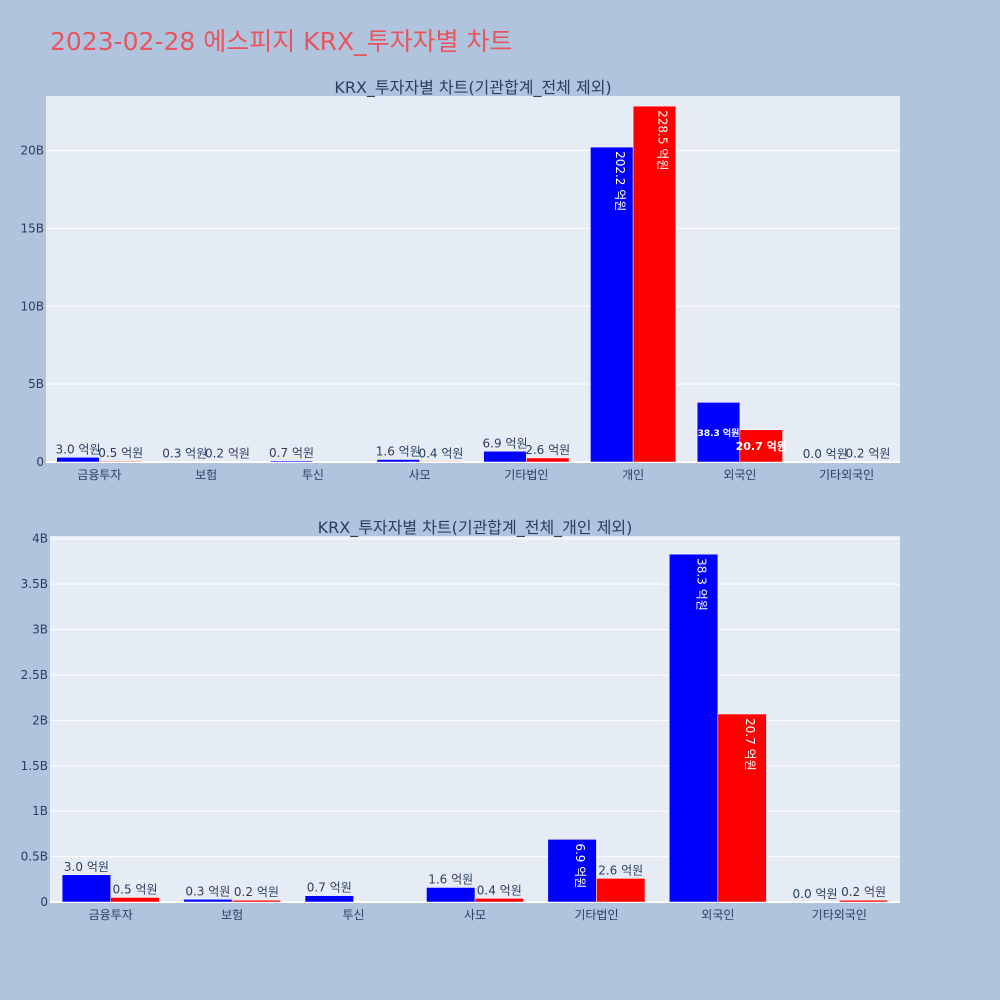 This screenshot has height=1000, width=1000. What do you see at coordinates (34, 857) in the screenshot?
I see `y-tick-label: 0.5B` at bounding box center [34, 857].